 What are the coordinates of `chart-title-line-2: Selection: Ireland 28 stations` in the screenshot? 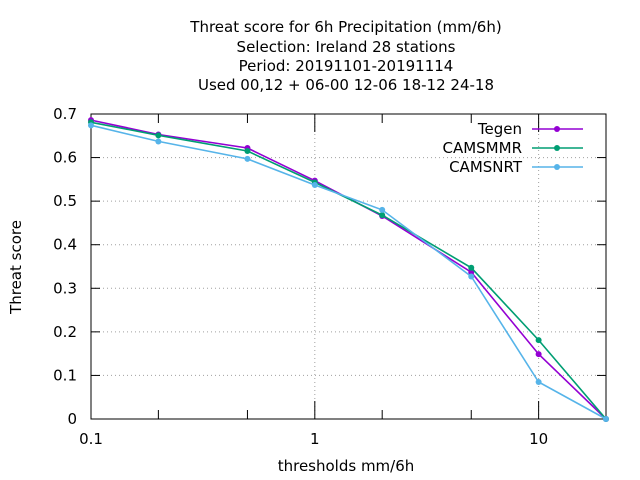 It's located at (346, 47).